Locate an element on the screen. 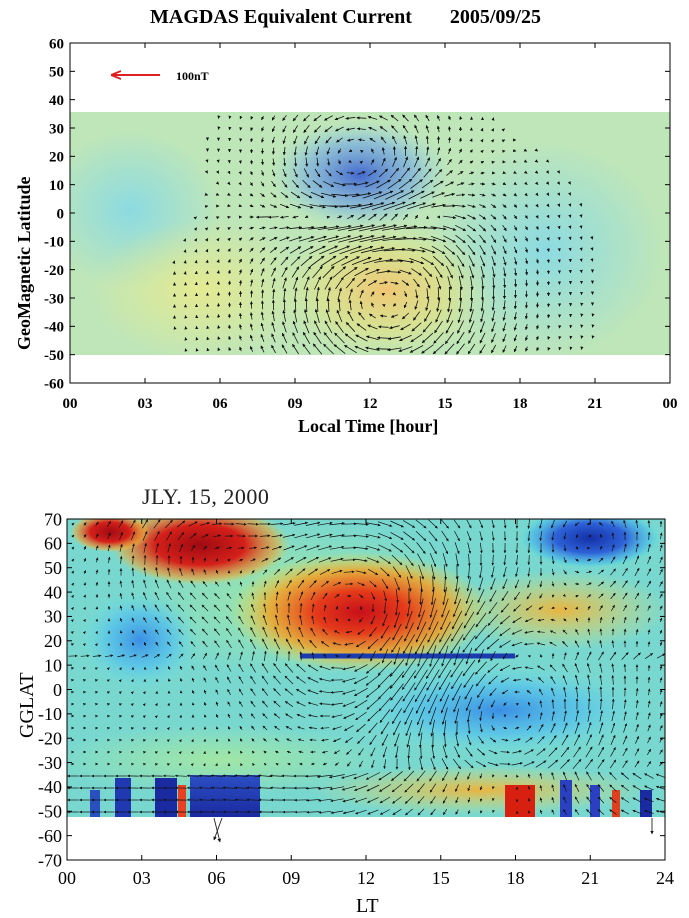 Image resolution: width=689 pixels, height=918 pixels. top-y-tick-label: 20 is located at coordinates (56, 158).